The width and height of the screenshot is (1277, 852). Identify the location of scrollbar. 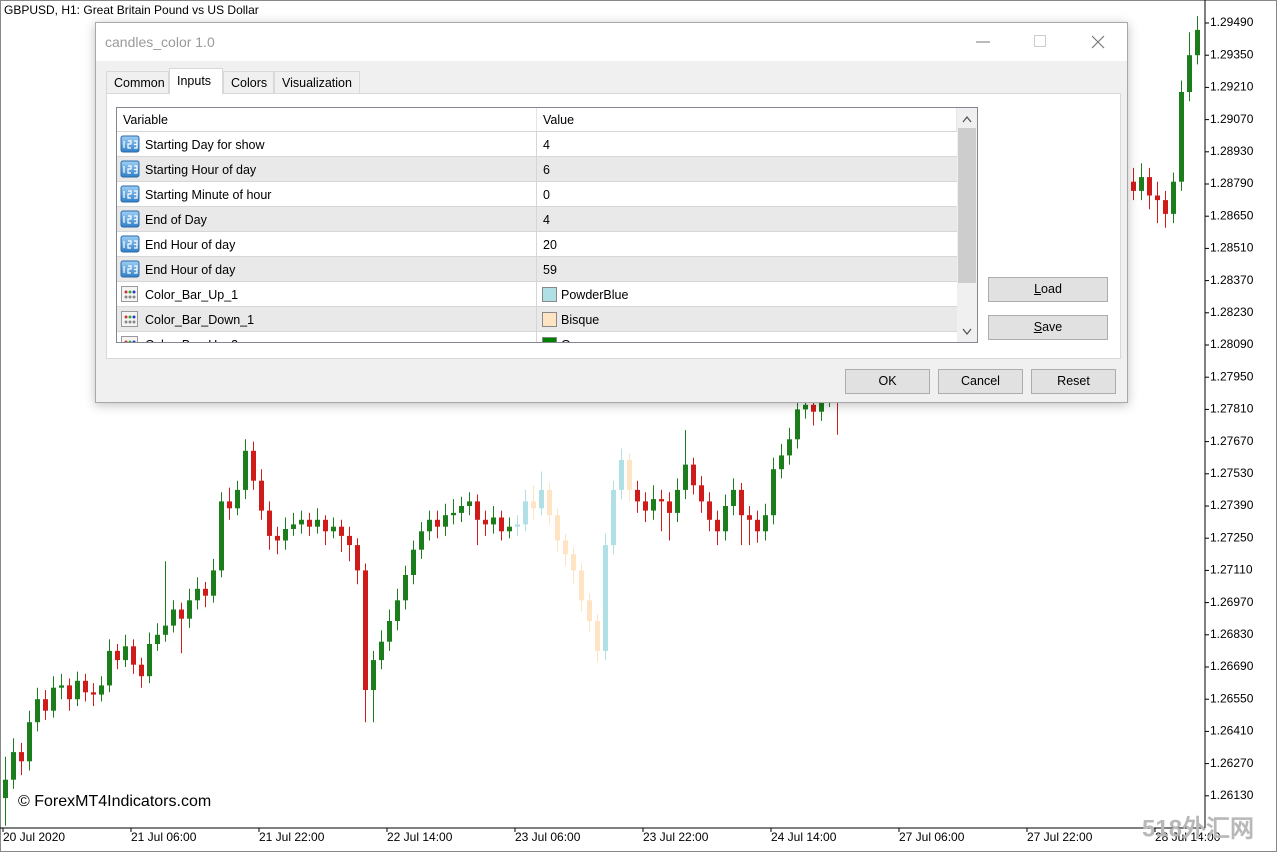
(967, 225).